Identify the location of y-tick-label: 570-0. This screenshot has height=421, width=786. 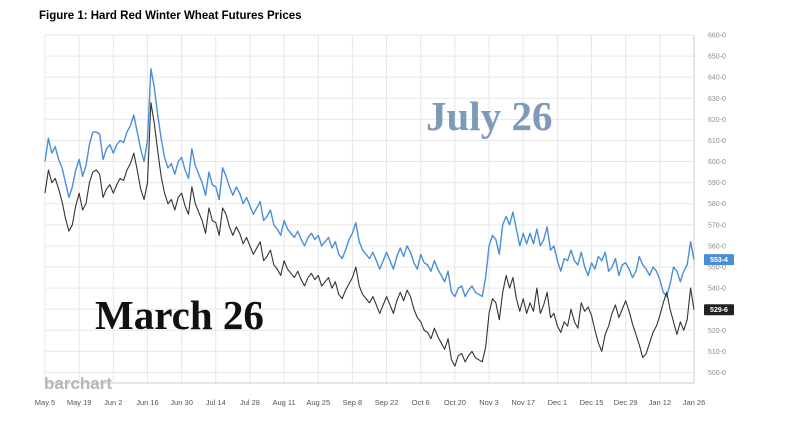
(717, 225).